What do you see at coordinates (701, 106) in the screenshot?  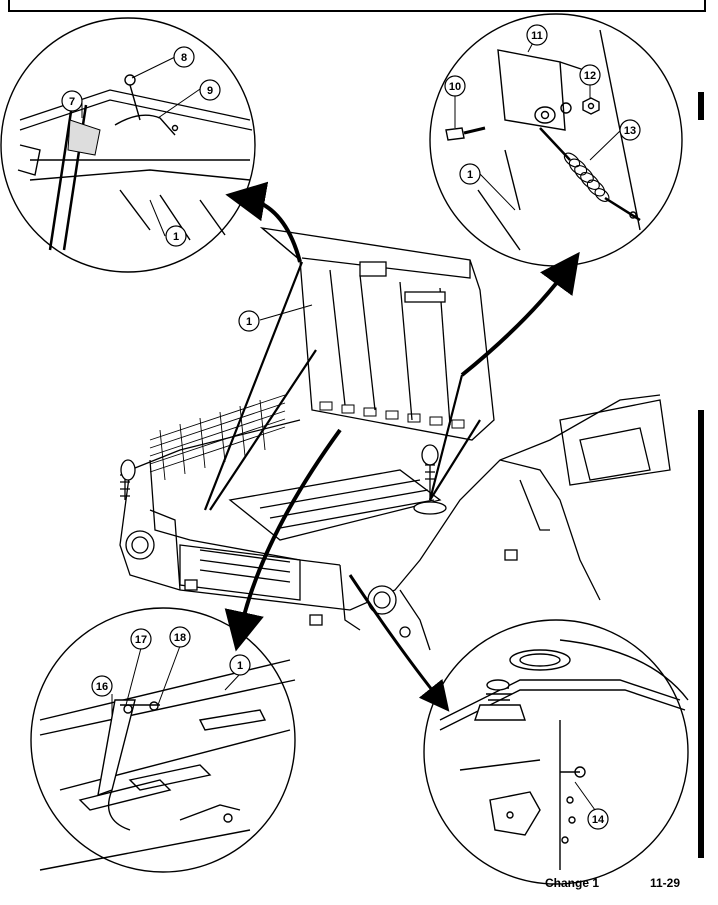 I see `change-bar-upper` at bounding box center [701, 106].